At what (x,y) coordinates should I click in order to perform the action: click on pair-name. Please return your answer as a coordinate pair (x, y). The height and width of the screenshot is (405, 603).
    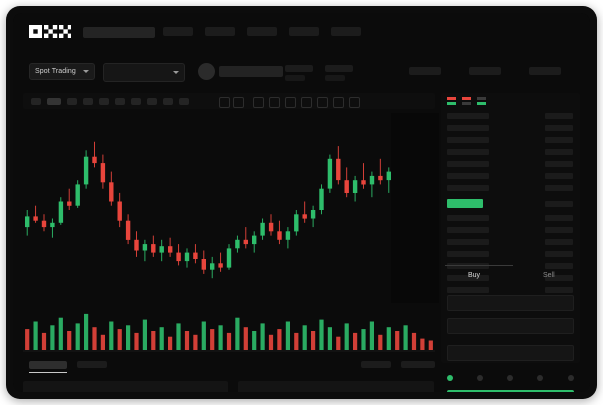
    Looking at the image, I should click on (251, 71).